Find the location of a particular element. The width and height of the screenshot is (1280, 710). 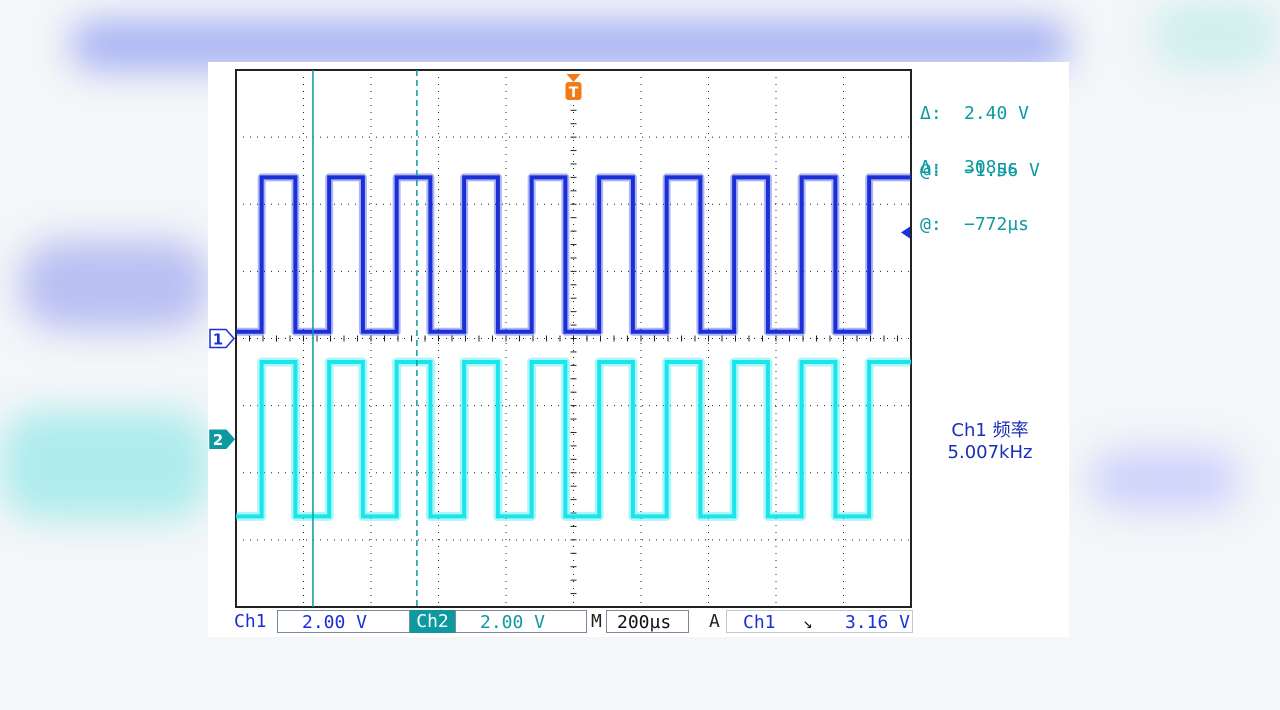

ch1-ground-marker-label: 1 is located at coordinates (218, 340).